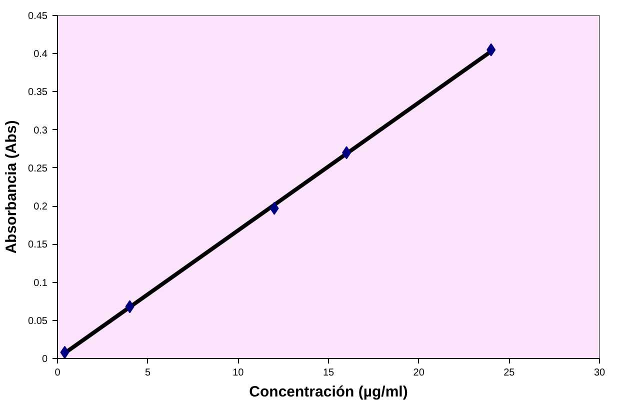 This screenshot has height=403, width=639. Describe the element at coordinates (328, 373) in the screenshot. I see `x-tick-label: 15` at that location.